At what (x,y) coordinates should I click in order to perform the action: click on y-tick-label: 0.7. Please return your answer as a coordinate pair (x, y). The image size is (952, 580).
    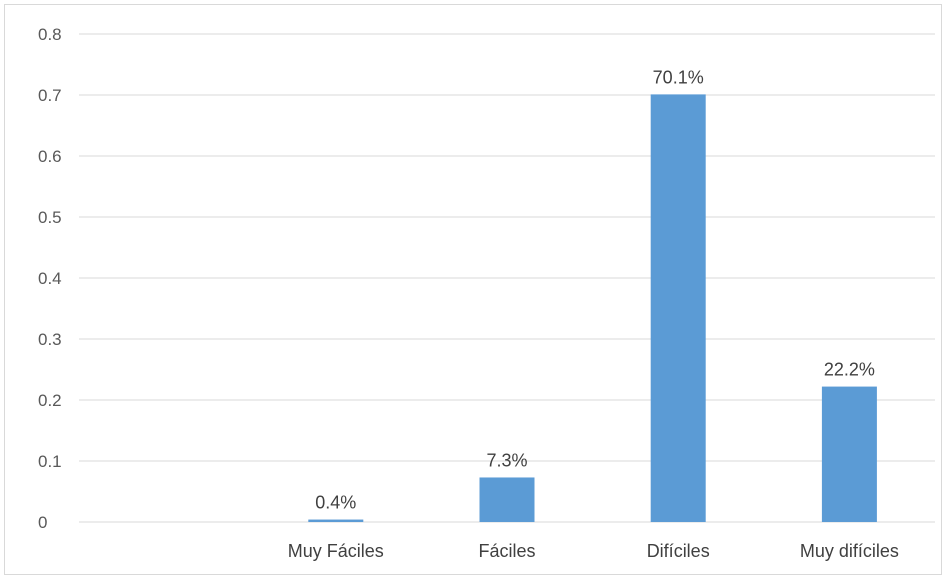
    Looking at the image, I should click on (50, 95).